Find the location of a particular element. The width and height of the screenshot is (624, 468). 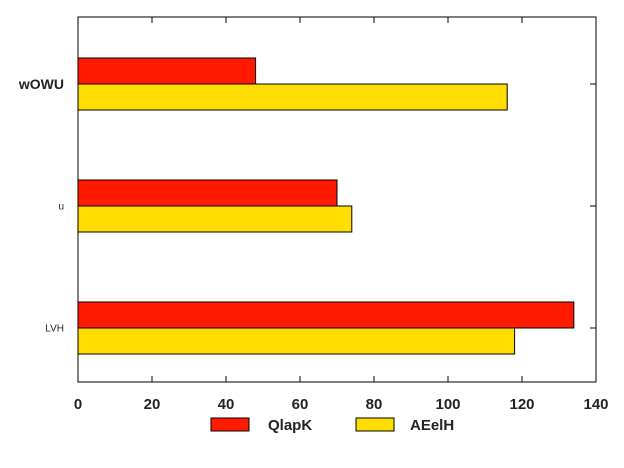

category-labels-group: wOWU u LVH is located at coordinates (41, 205).